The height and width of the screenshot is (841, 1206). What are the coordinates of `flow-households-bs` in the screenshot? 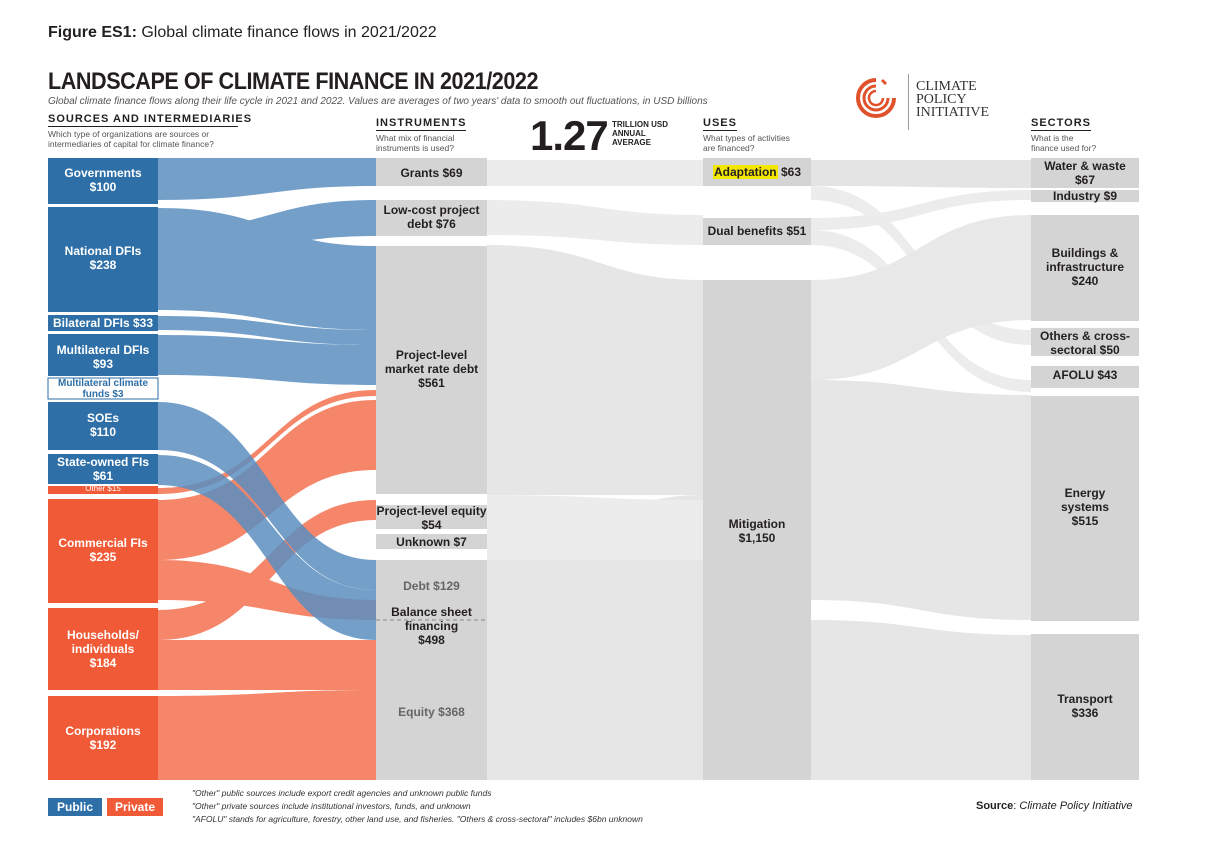 It's located at (267, 665).